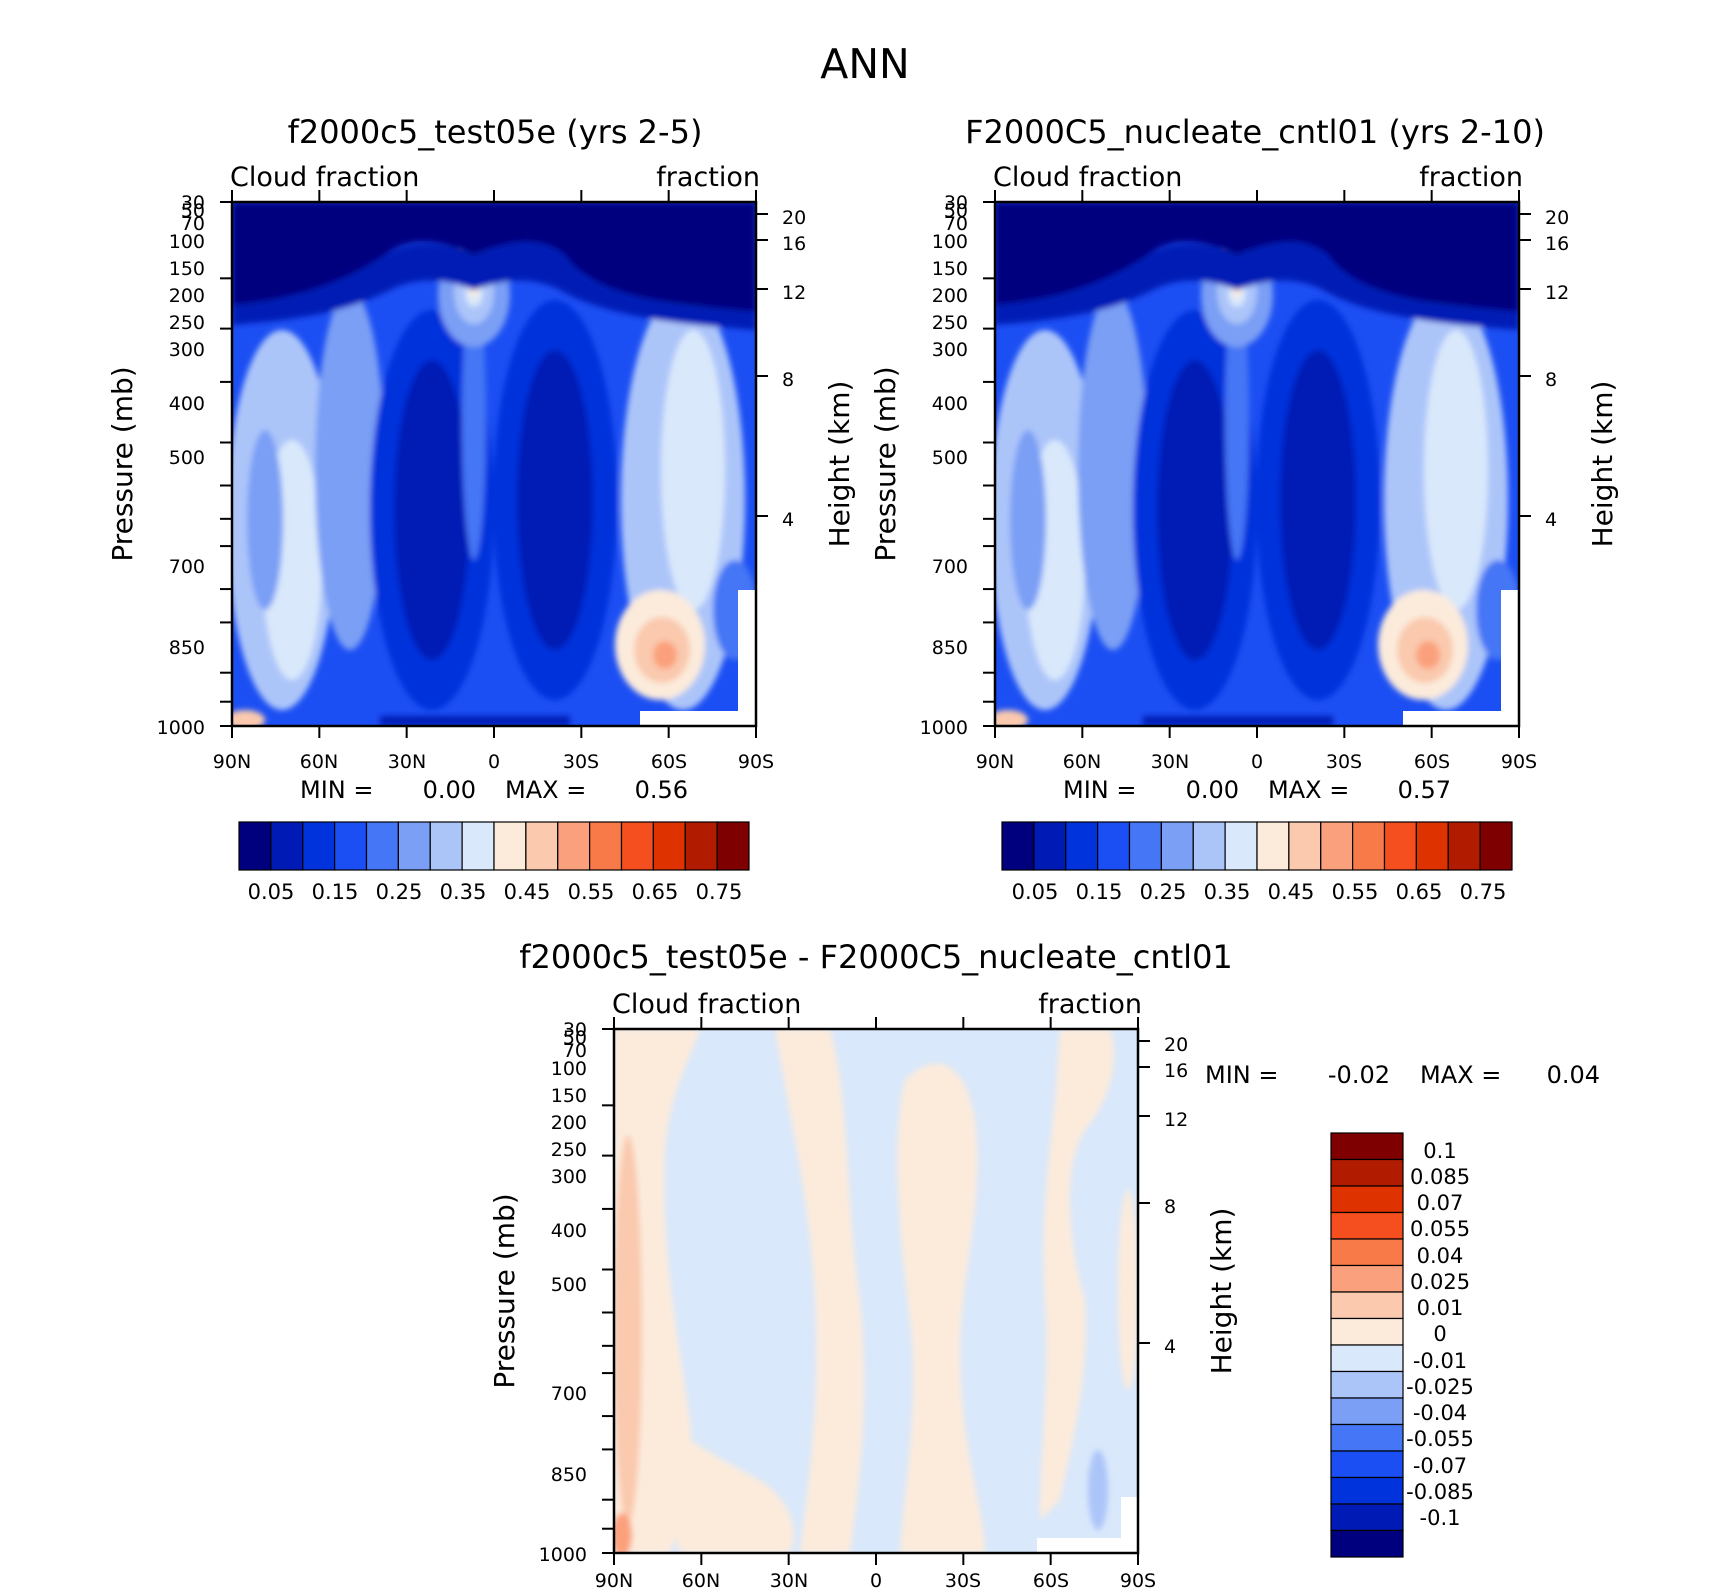 The image size is (1710, 1589). Describe the element at coordinates (1424, 790) in the screenshot. I see `max-value: 0.57` at that location.